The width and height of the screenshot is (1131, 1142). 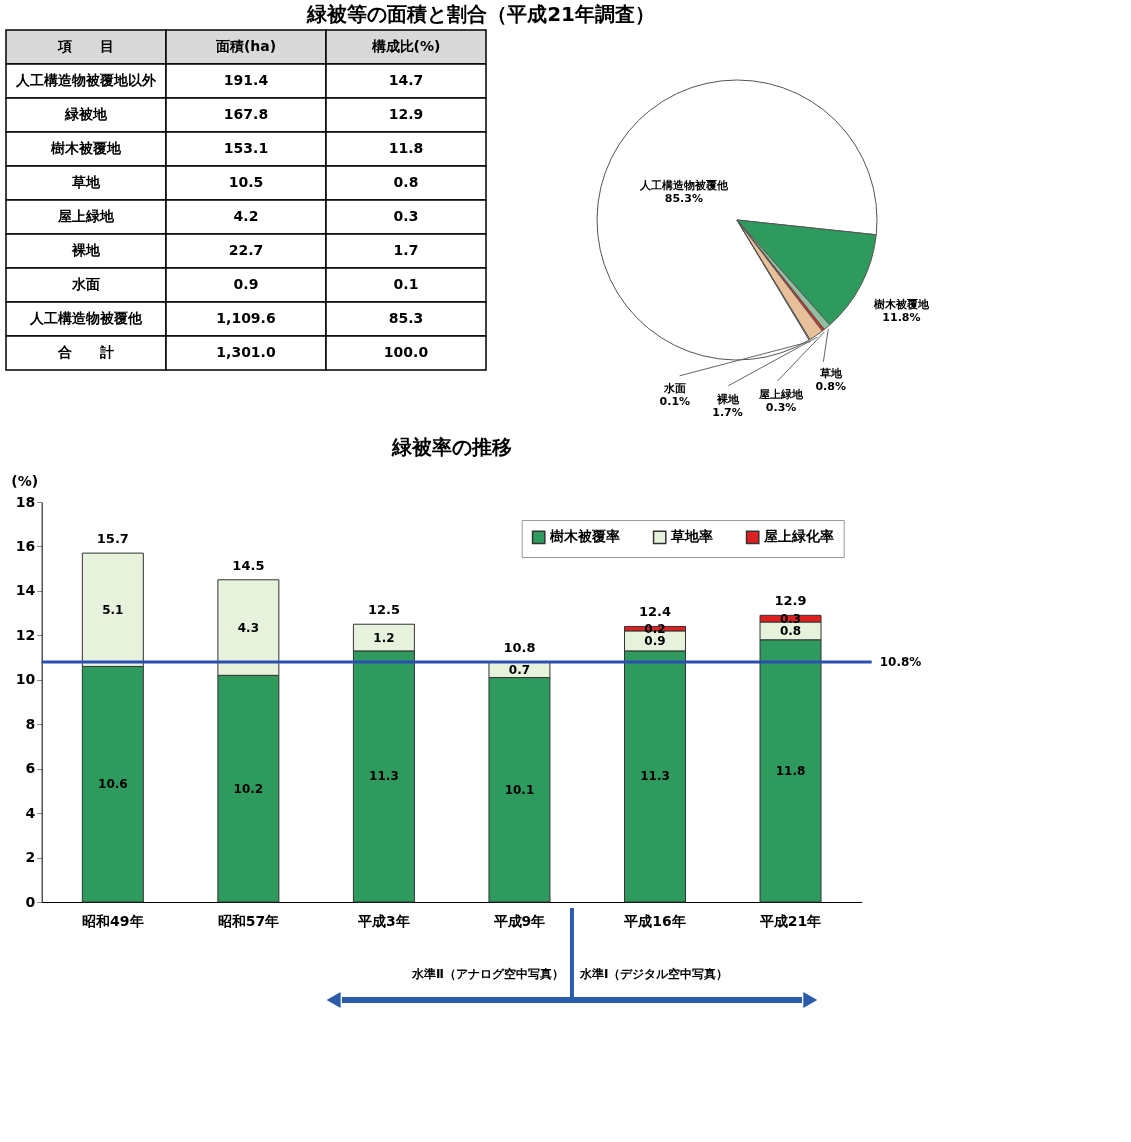 I want to click on data-label: 0.1, so click(x=406, y=284).